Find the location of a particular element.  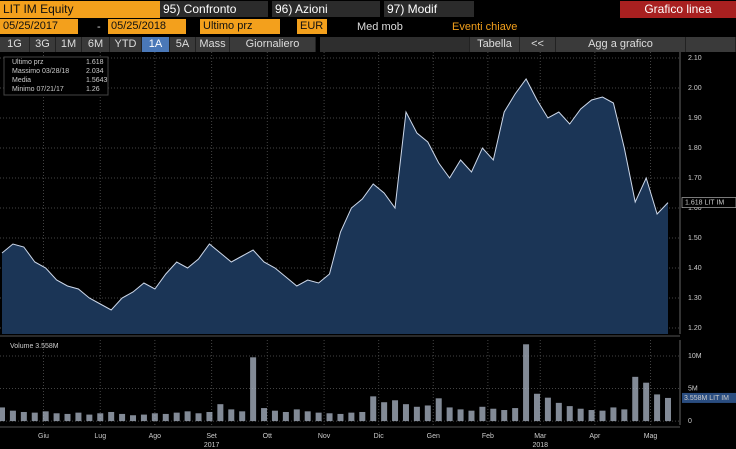

y-tick-label: 5M is located at coordinates (693, 388).